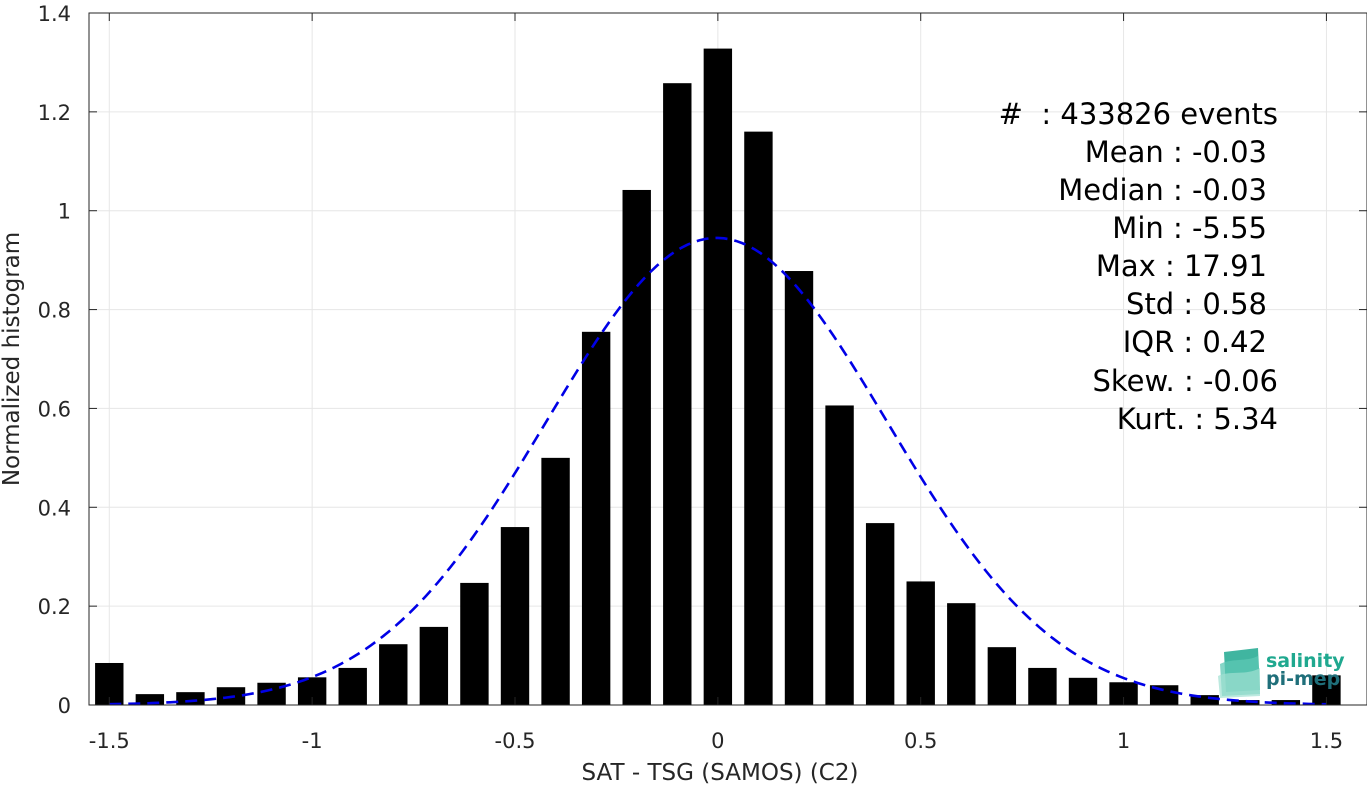  I want to click on y-tick-label: 0.6, so click(54, 409).